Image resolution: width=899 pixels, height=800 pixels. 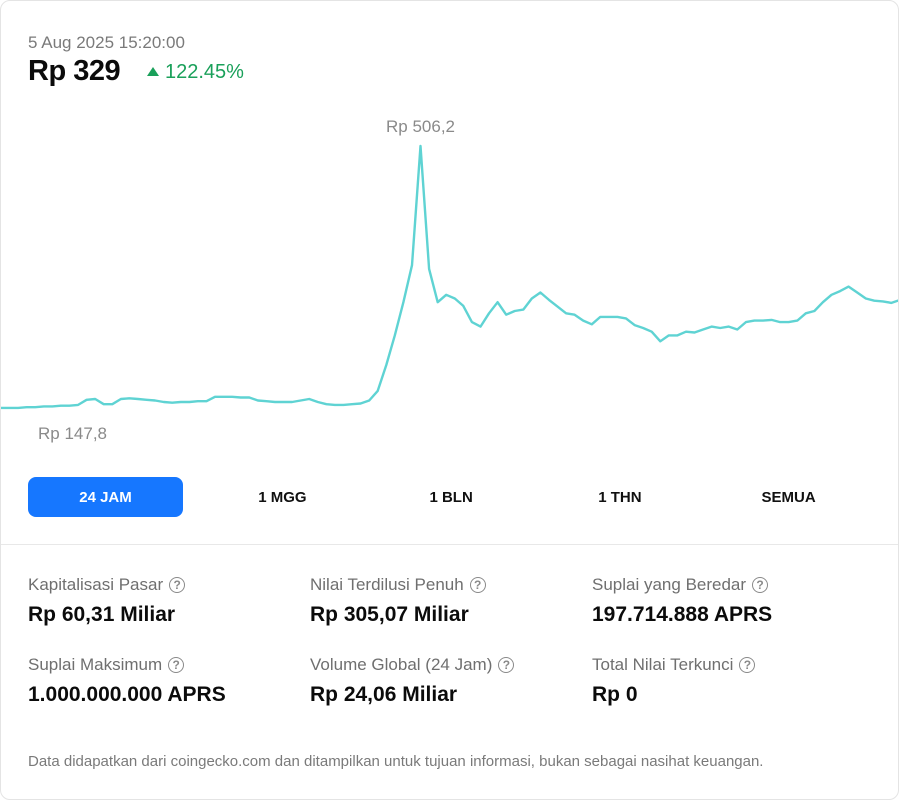 I want to click on stat-value: Rp 24,06 Miliar, so click(x=384, y=694).